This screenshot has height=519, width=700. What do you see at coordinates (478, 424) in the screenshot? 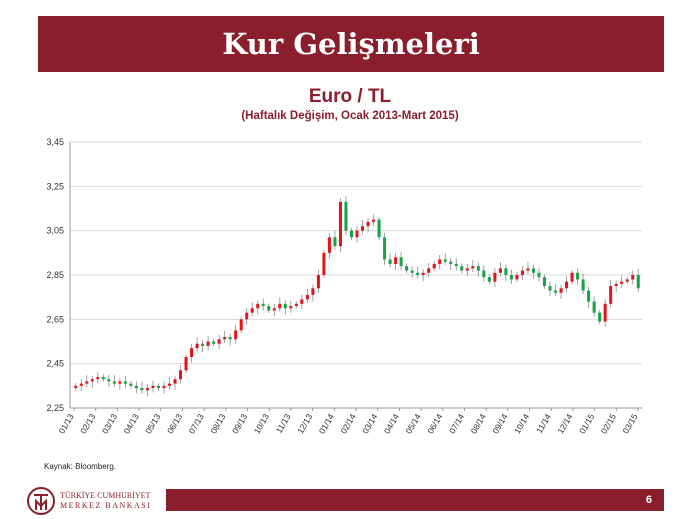
I see `x-tick-label: 08/14` at bounding box center [478, 424].